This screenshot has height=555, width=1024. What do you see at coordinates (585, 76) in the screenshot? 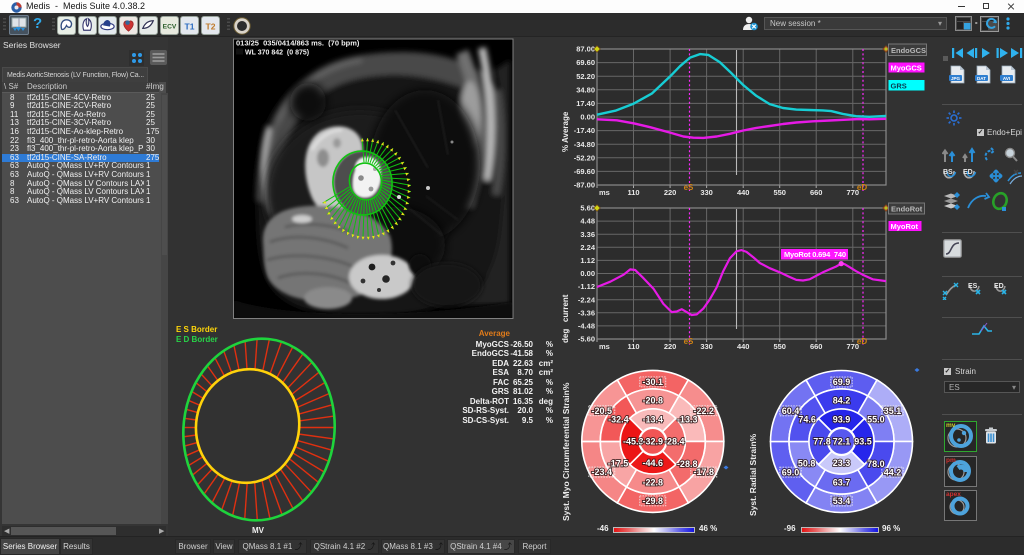
I see `svg-text: 52.20` at bounding box center [585, 76].